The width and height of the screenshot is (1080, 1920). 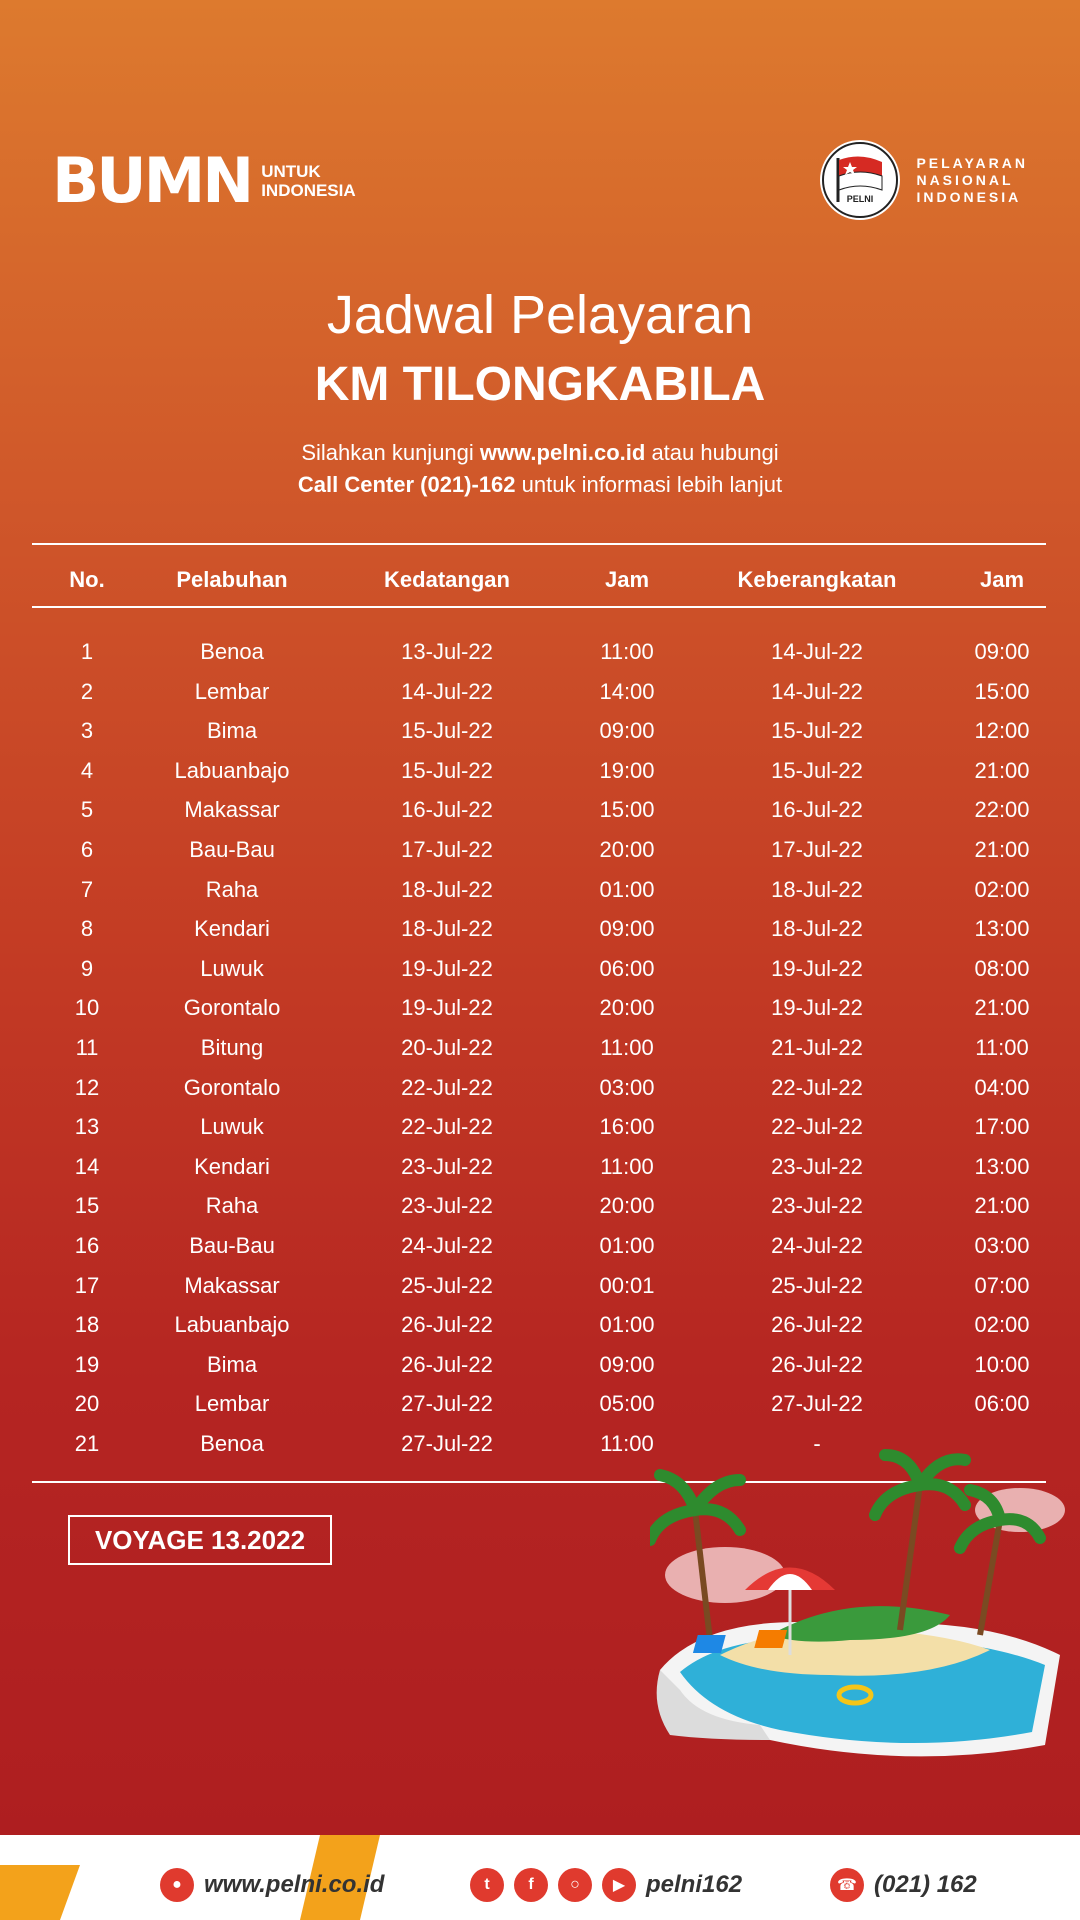 I want to click on cell-no: 19, so click(x=87, y=1364).